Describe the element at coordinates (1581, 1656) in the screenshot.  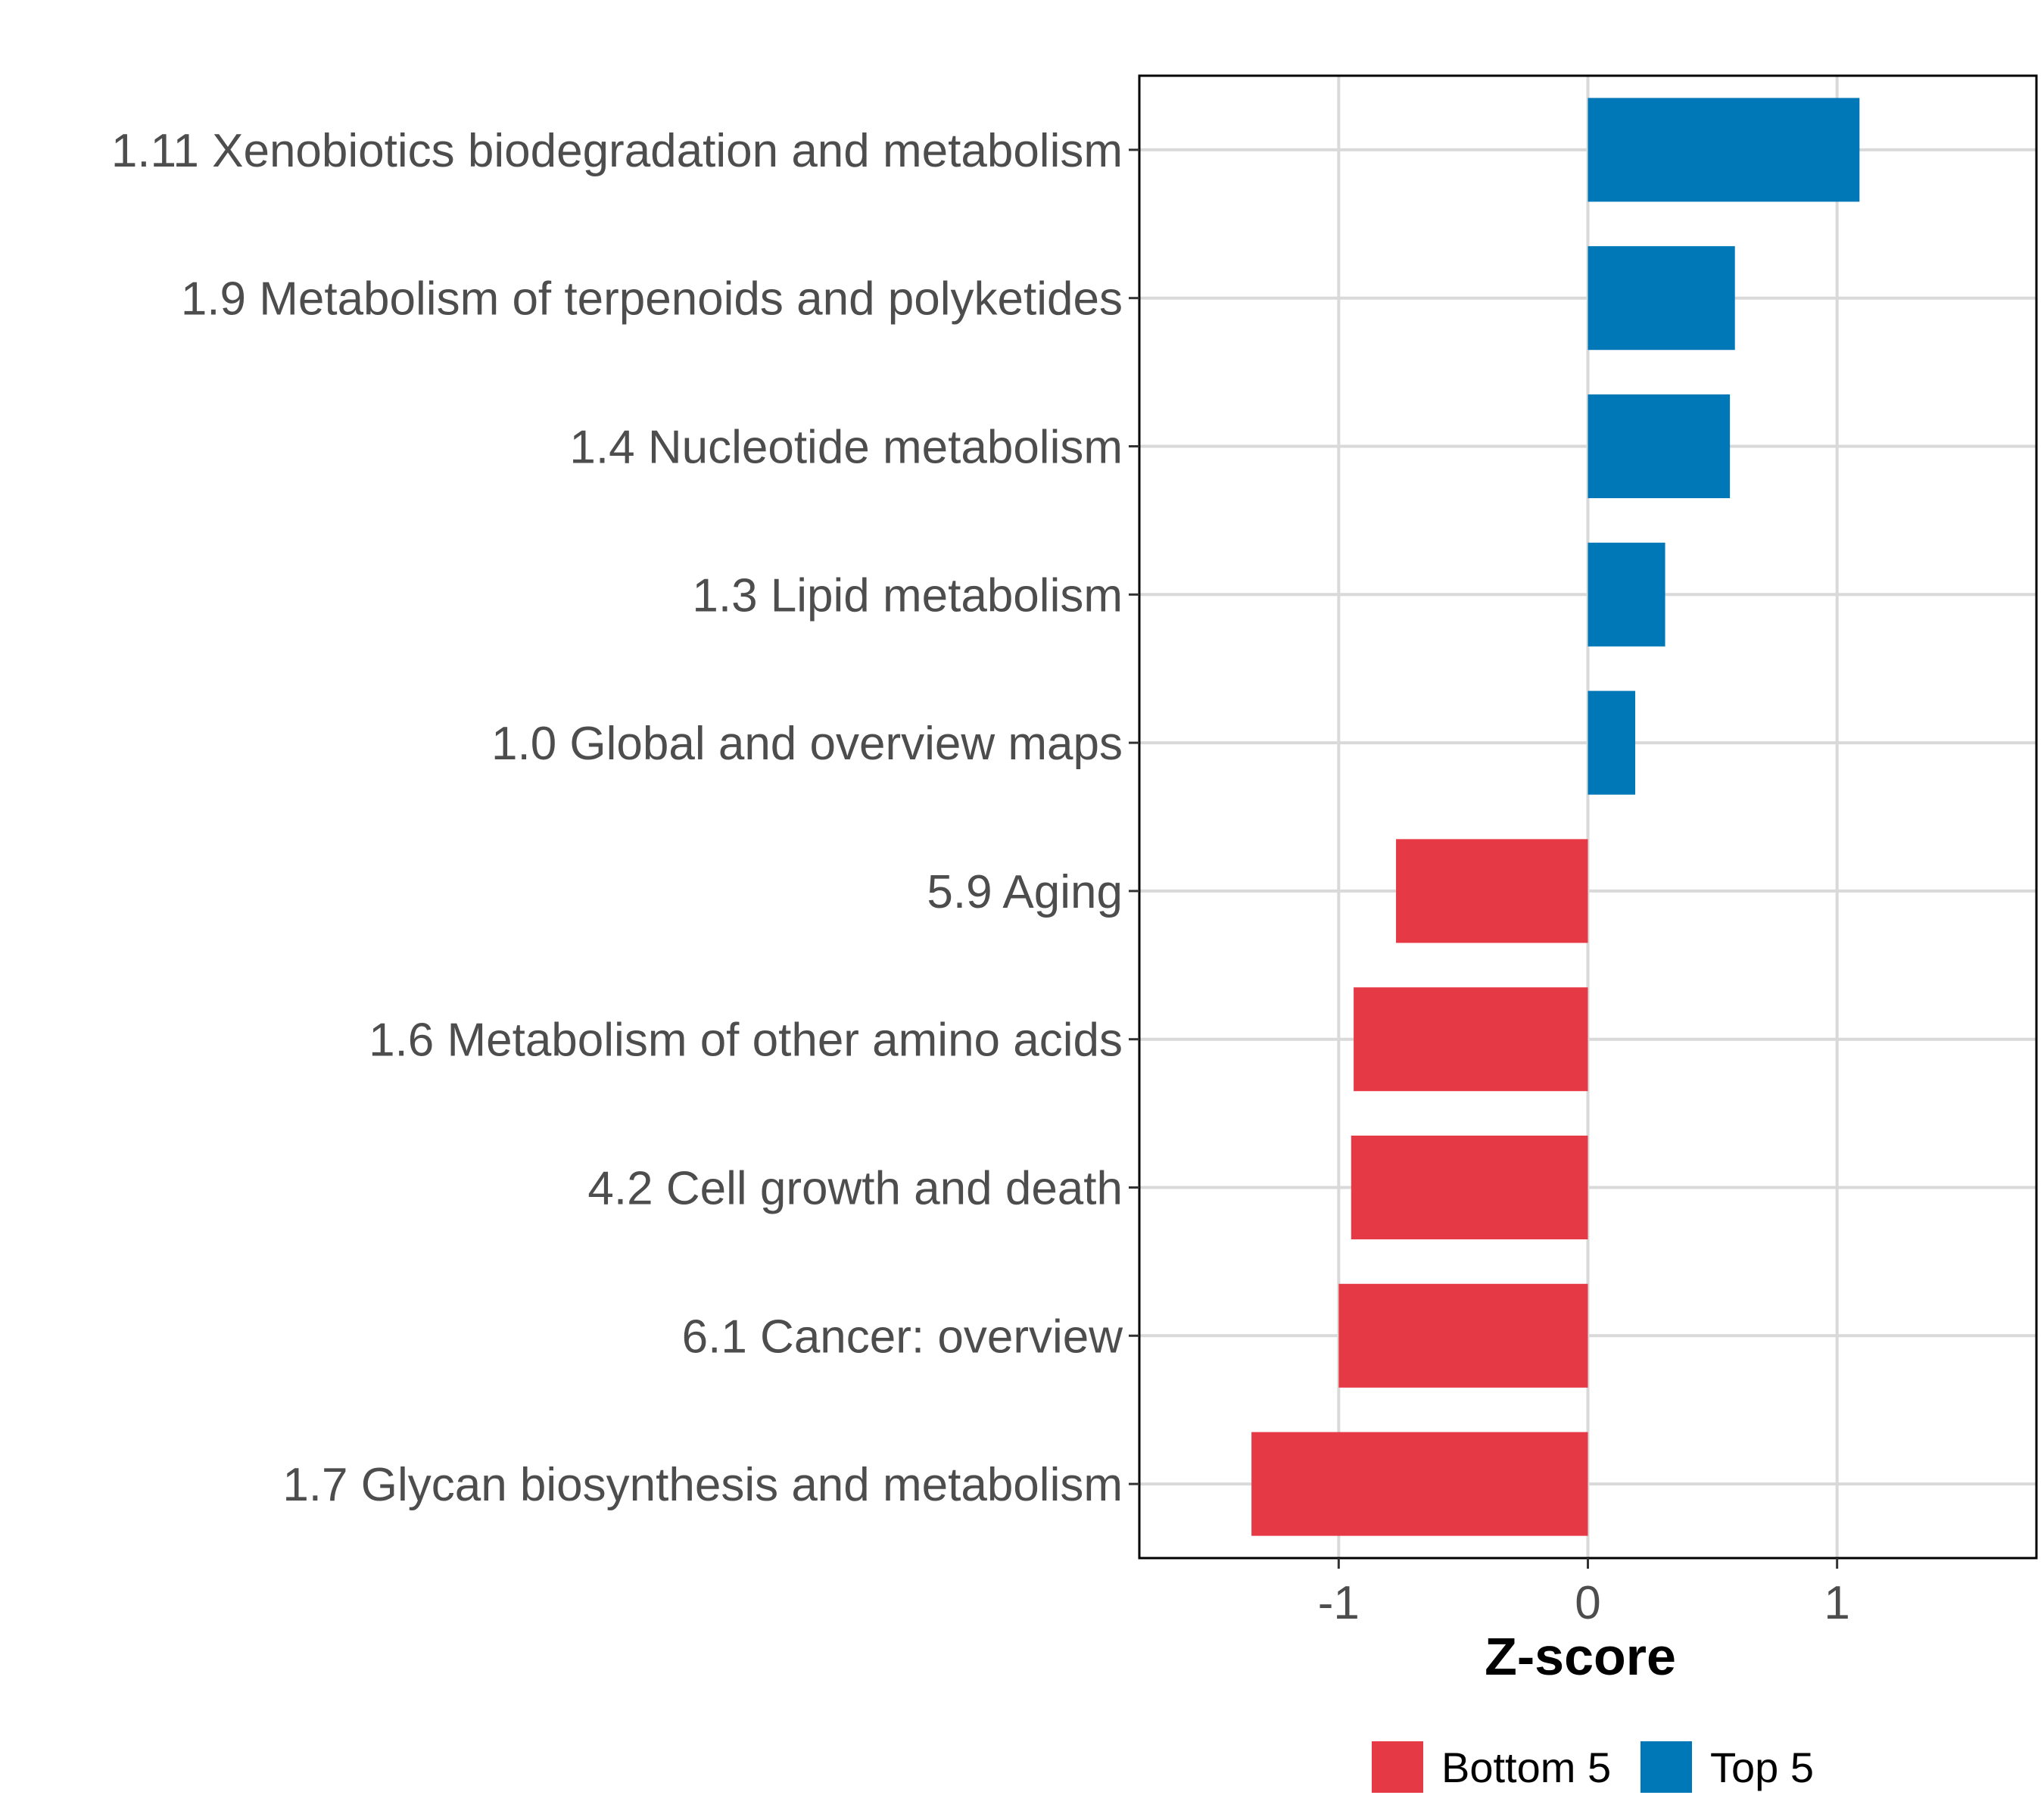
I see `x-axis-title: Z-score` at that location.